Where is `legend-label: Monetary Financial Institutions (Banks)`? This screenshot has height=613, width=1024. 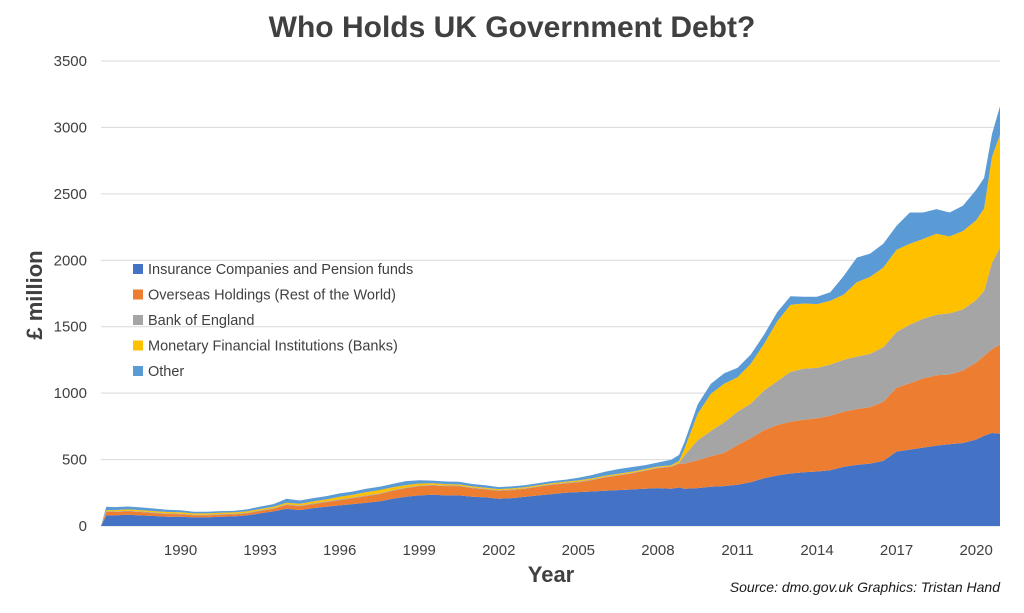 legend-label: Monetary Financial Institutions (Banks) is located at coordinates (273, 347).